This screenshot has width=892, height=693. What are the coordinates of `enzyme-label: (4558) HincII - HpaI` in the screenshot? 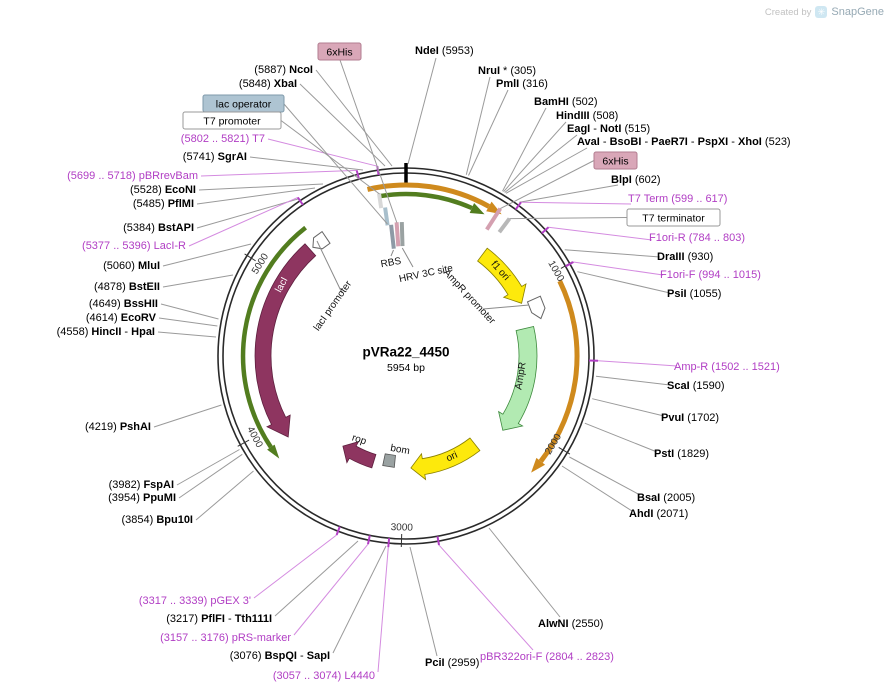 It's located at (106, 332).